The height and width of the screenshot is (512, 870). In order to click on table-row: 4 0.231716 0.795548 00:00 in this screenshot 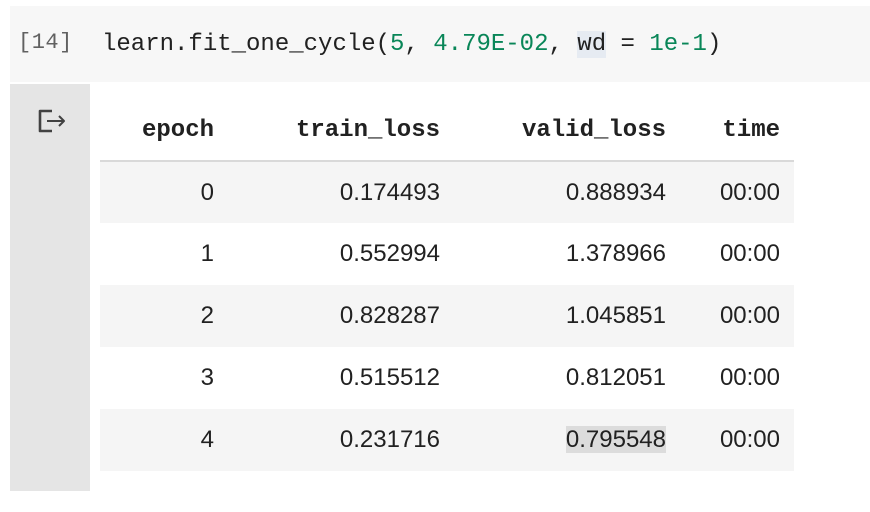, I will do `click(447, 440)`.